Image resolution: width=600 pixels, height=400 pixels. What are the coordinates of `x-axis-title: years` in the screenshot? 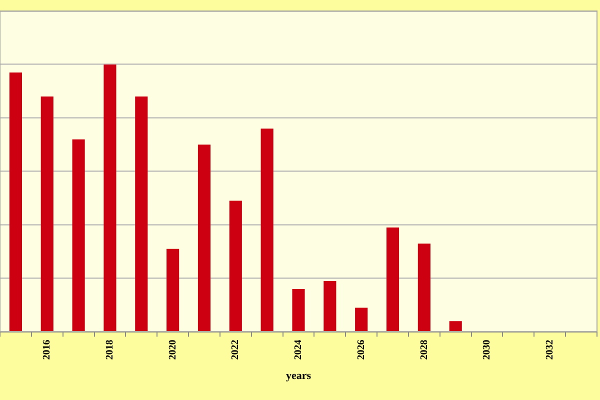 It's located at (299, 376).